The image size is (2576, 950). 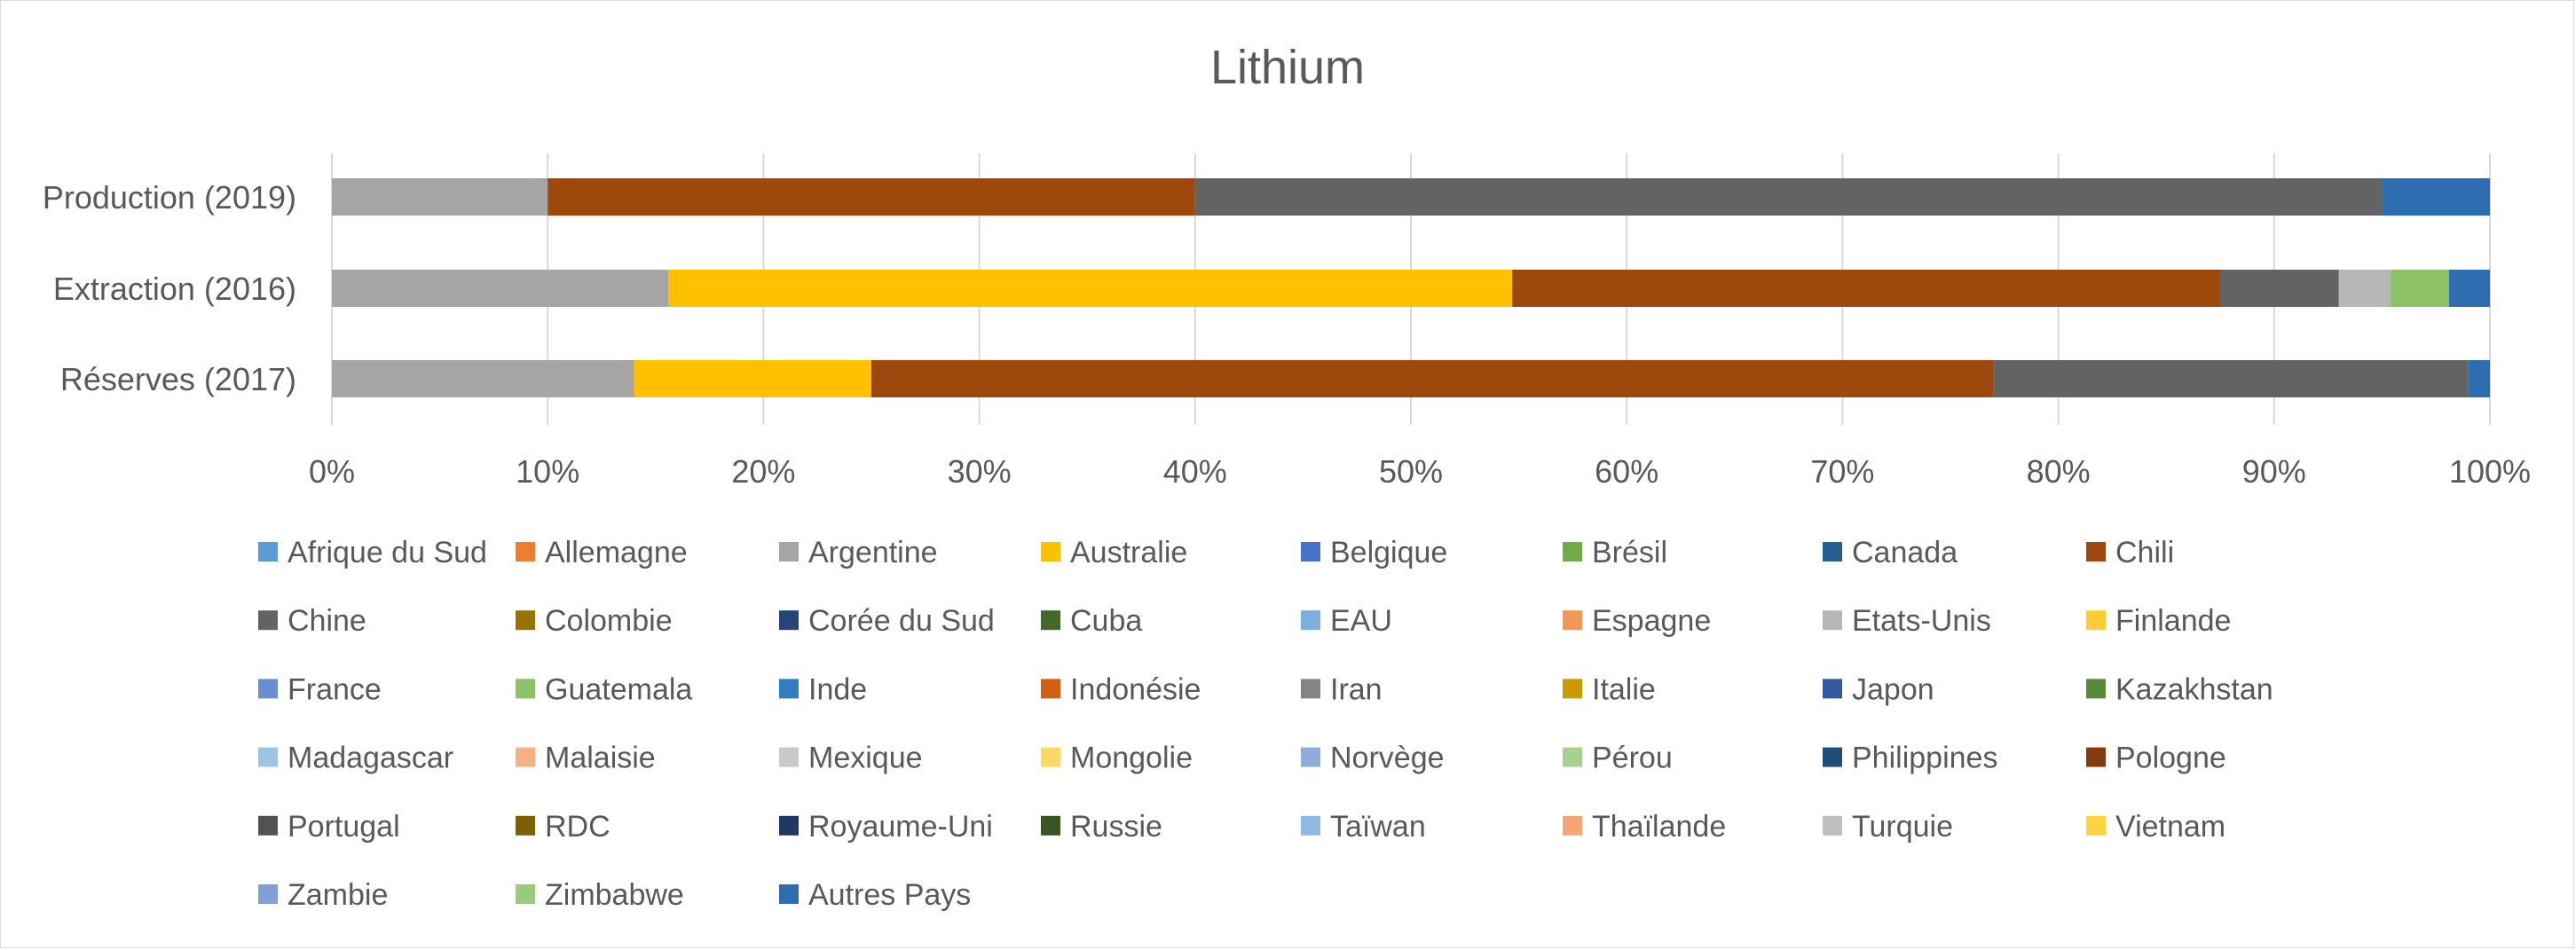 What do you see at coordinates (2274, 471) in the screenshot?
I see `x-tick-label: 90%` at bounding box center [2274, 471].